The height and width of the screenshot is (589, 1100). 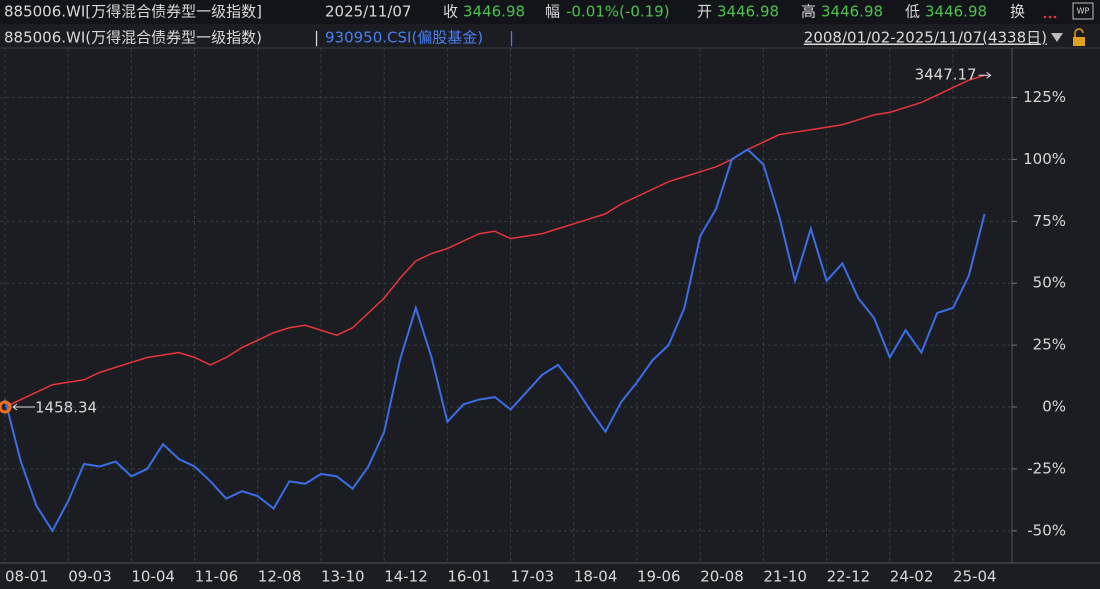 I want to click on x-tick-label: 20-08, so click(x=722, y=577).